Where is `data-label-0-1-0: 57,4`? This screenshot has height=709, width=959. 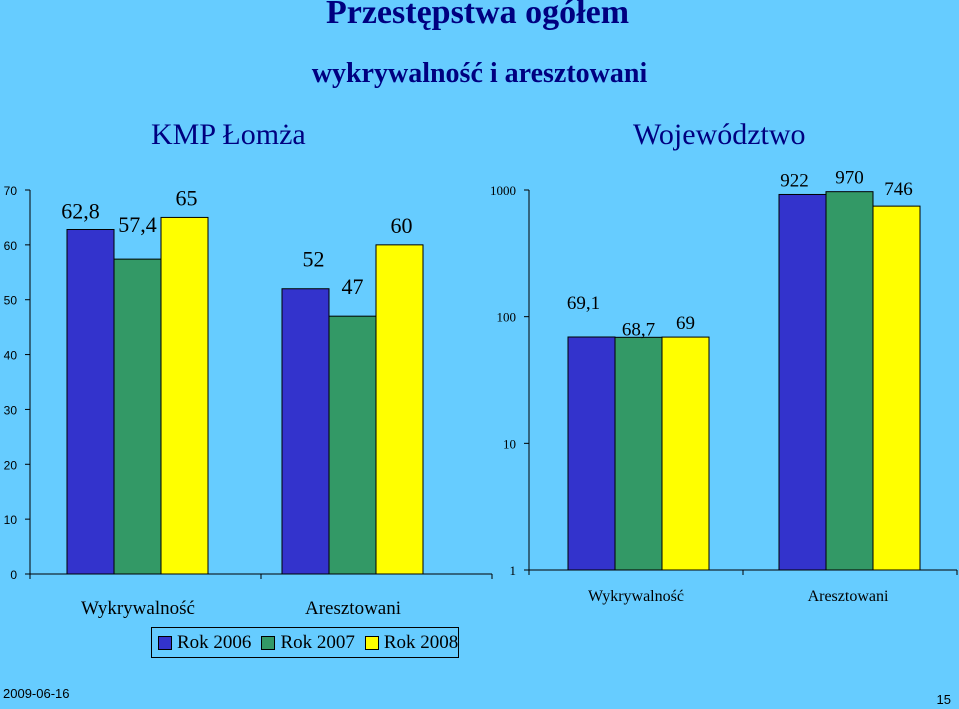
data-label-0-1-0: 57,4 is located at coordinates (137, 224).